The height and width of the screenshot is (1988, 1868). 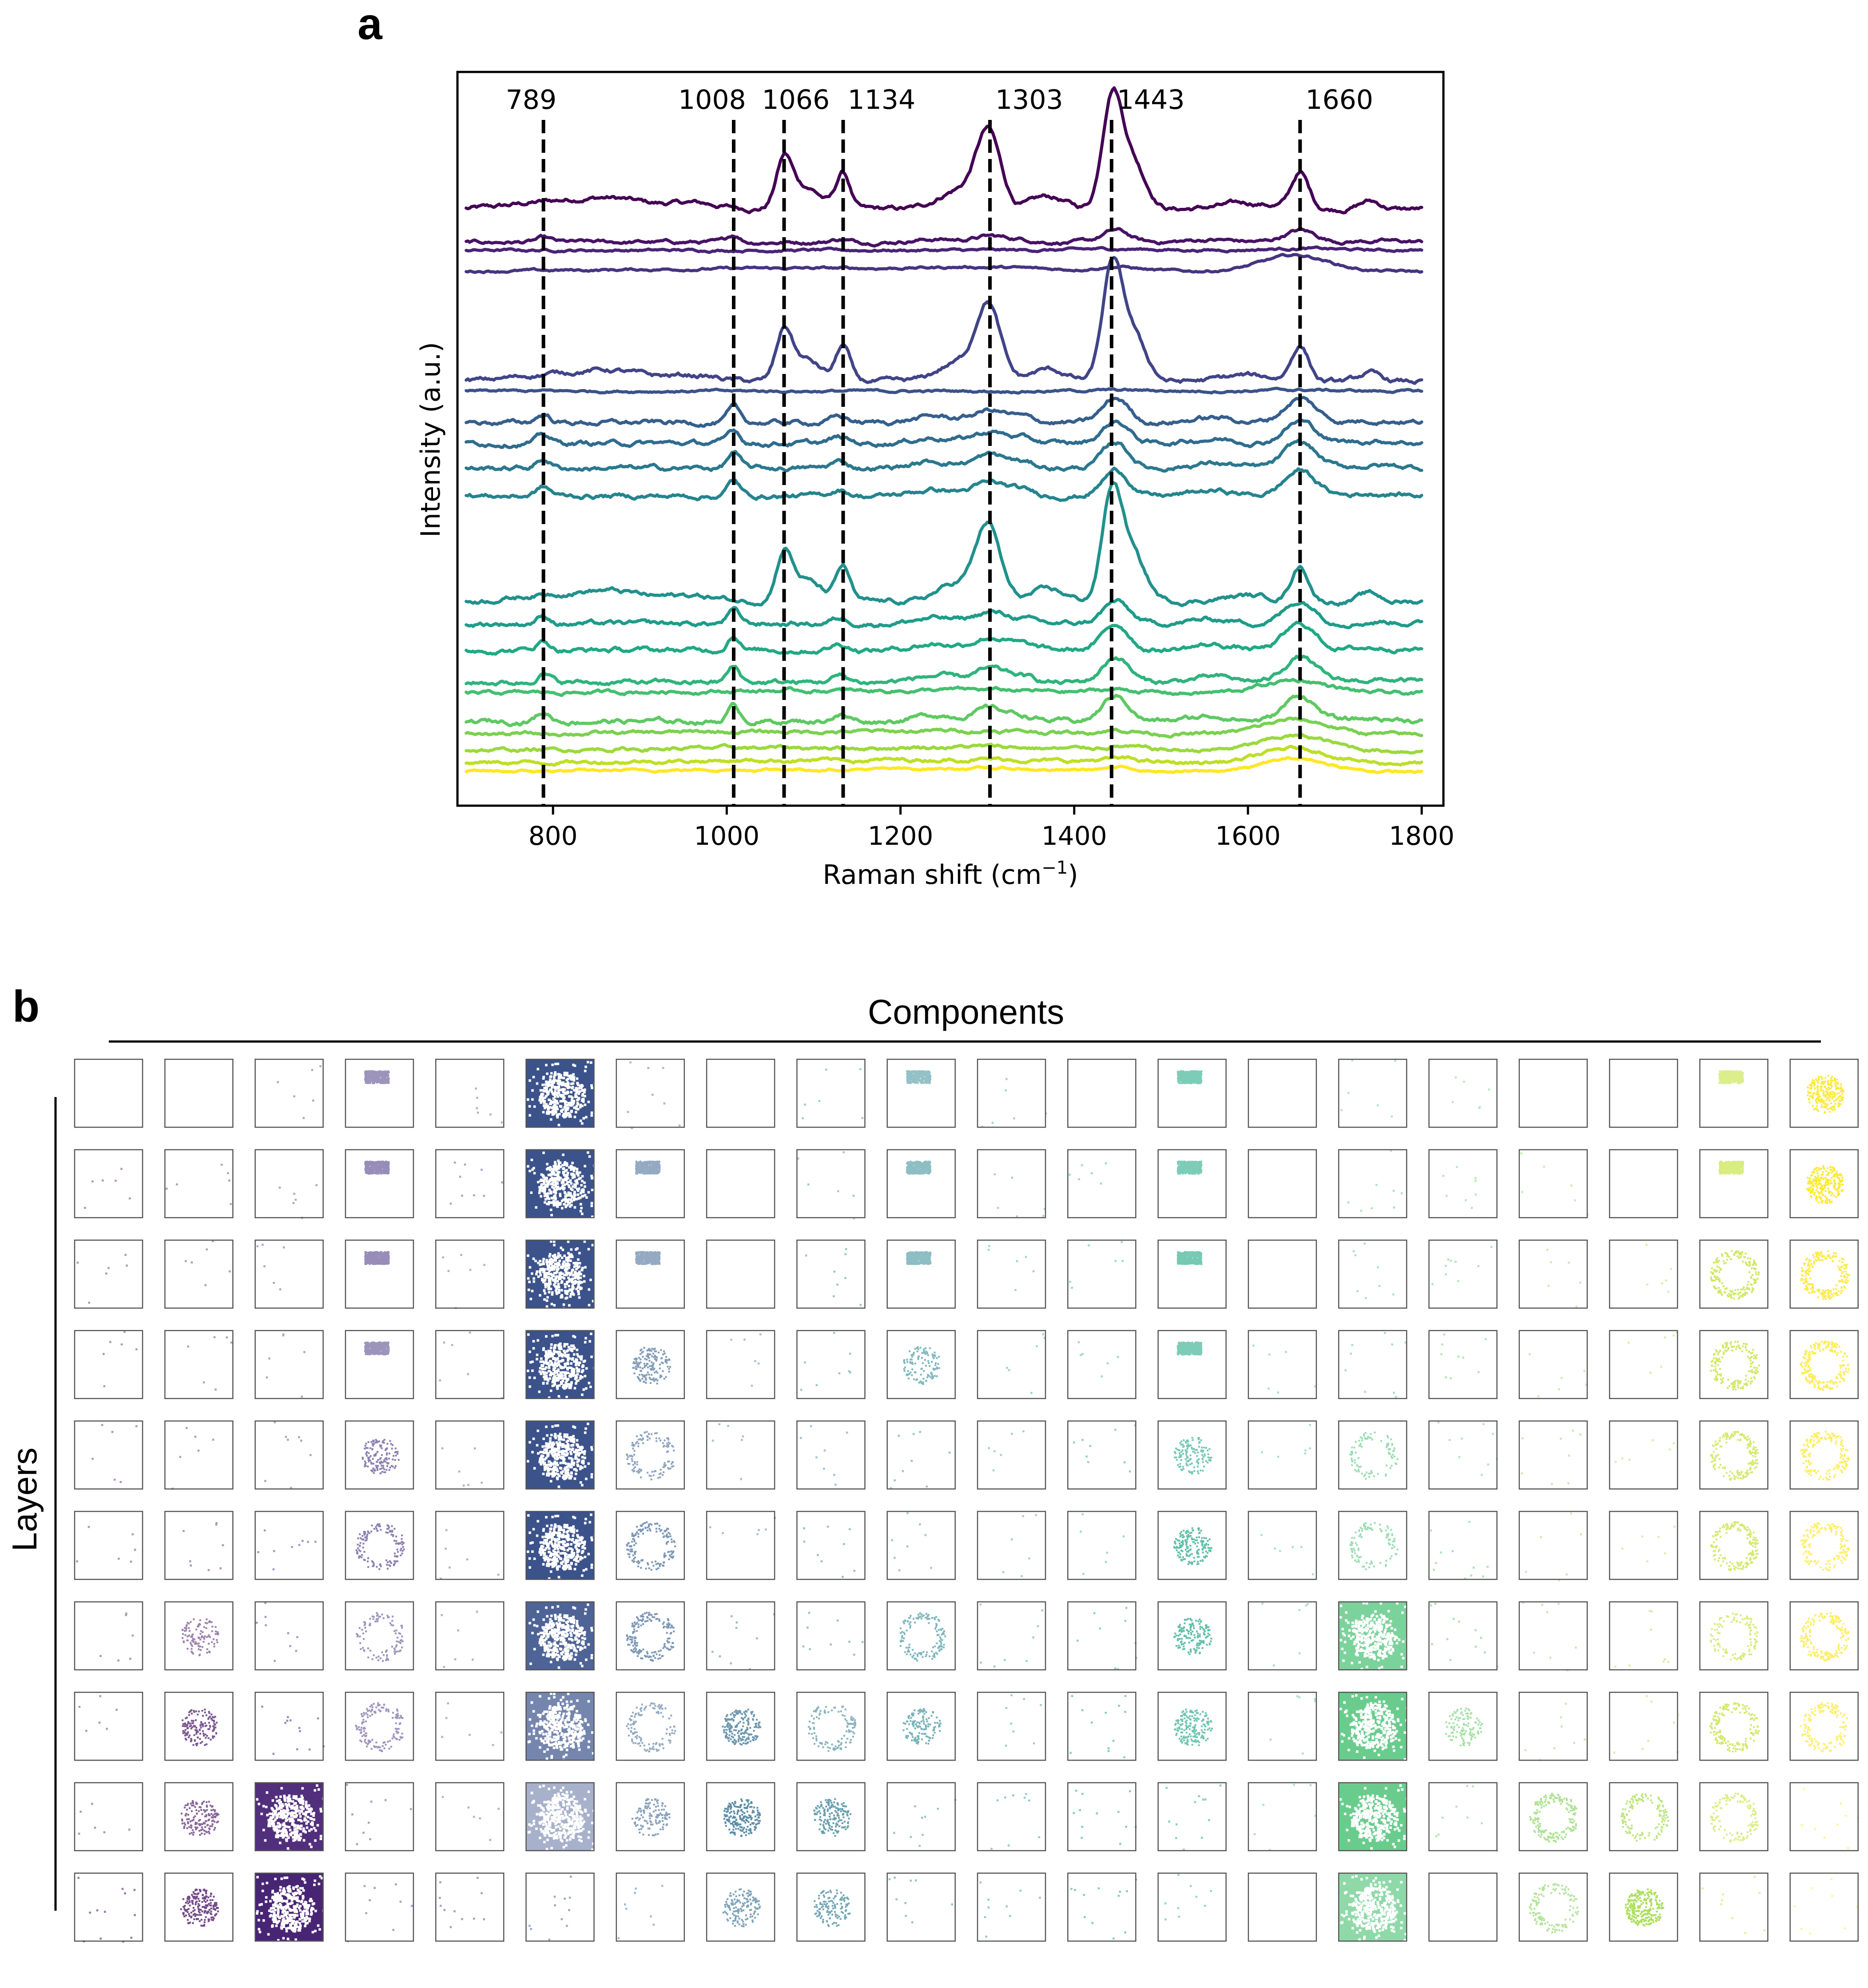 I want to click on x-axis-label-sup: −1, so click(x=1054, y=868).